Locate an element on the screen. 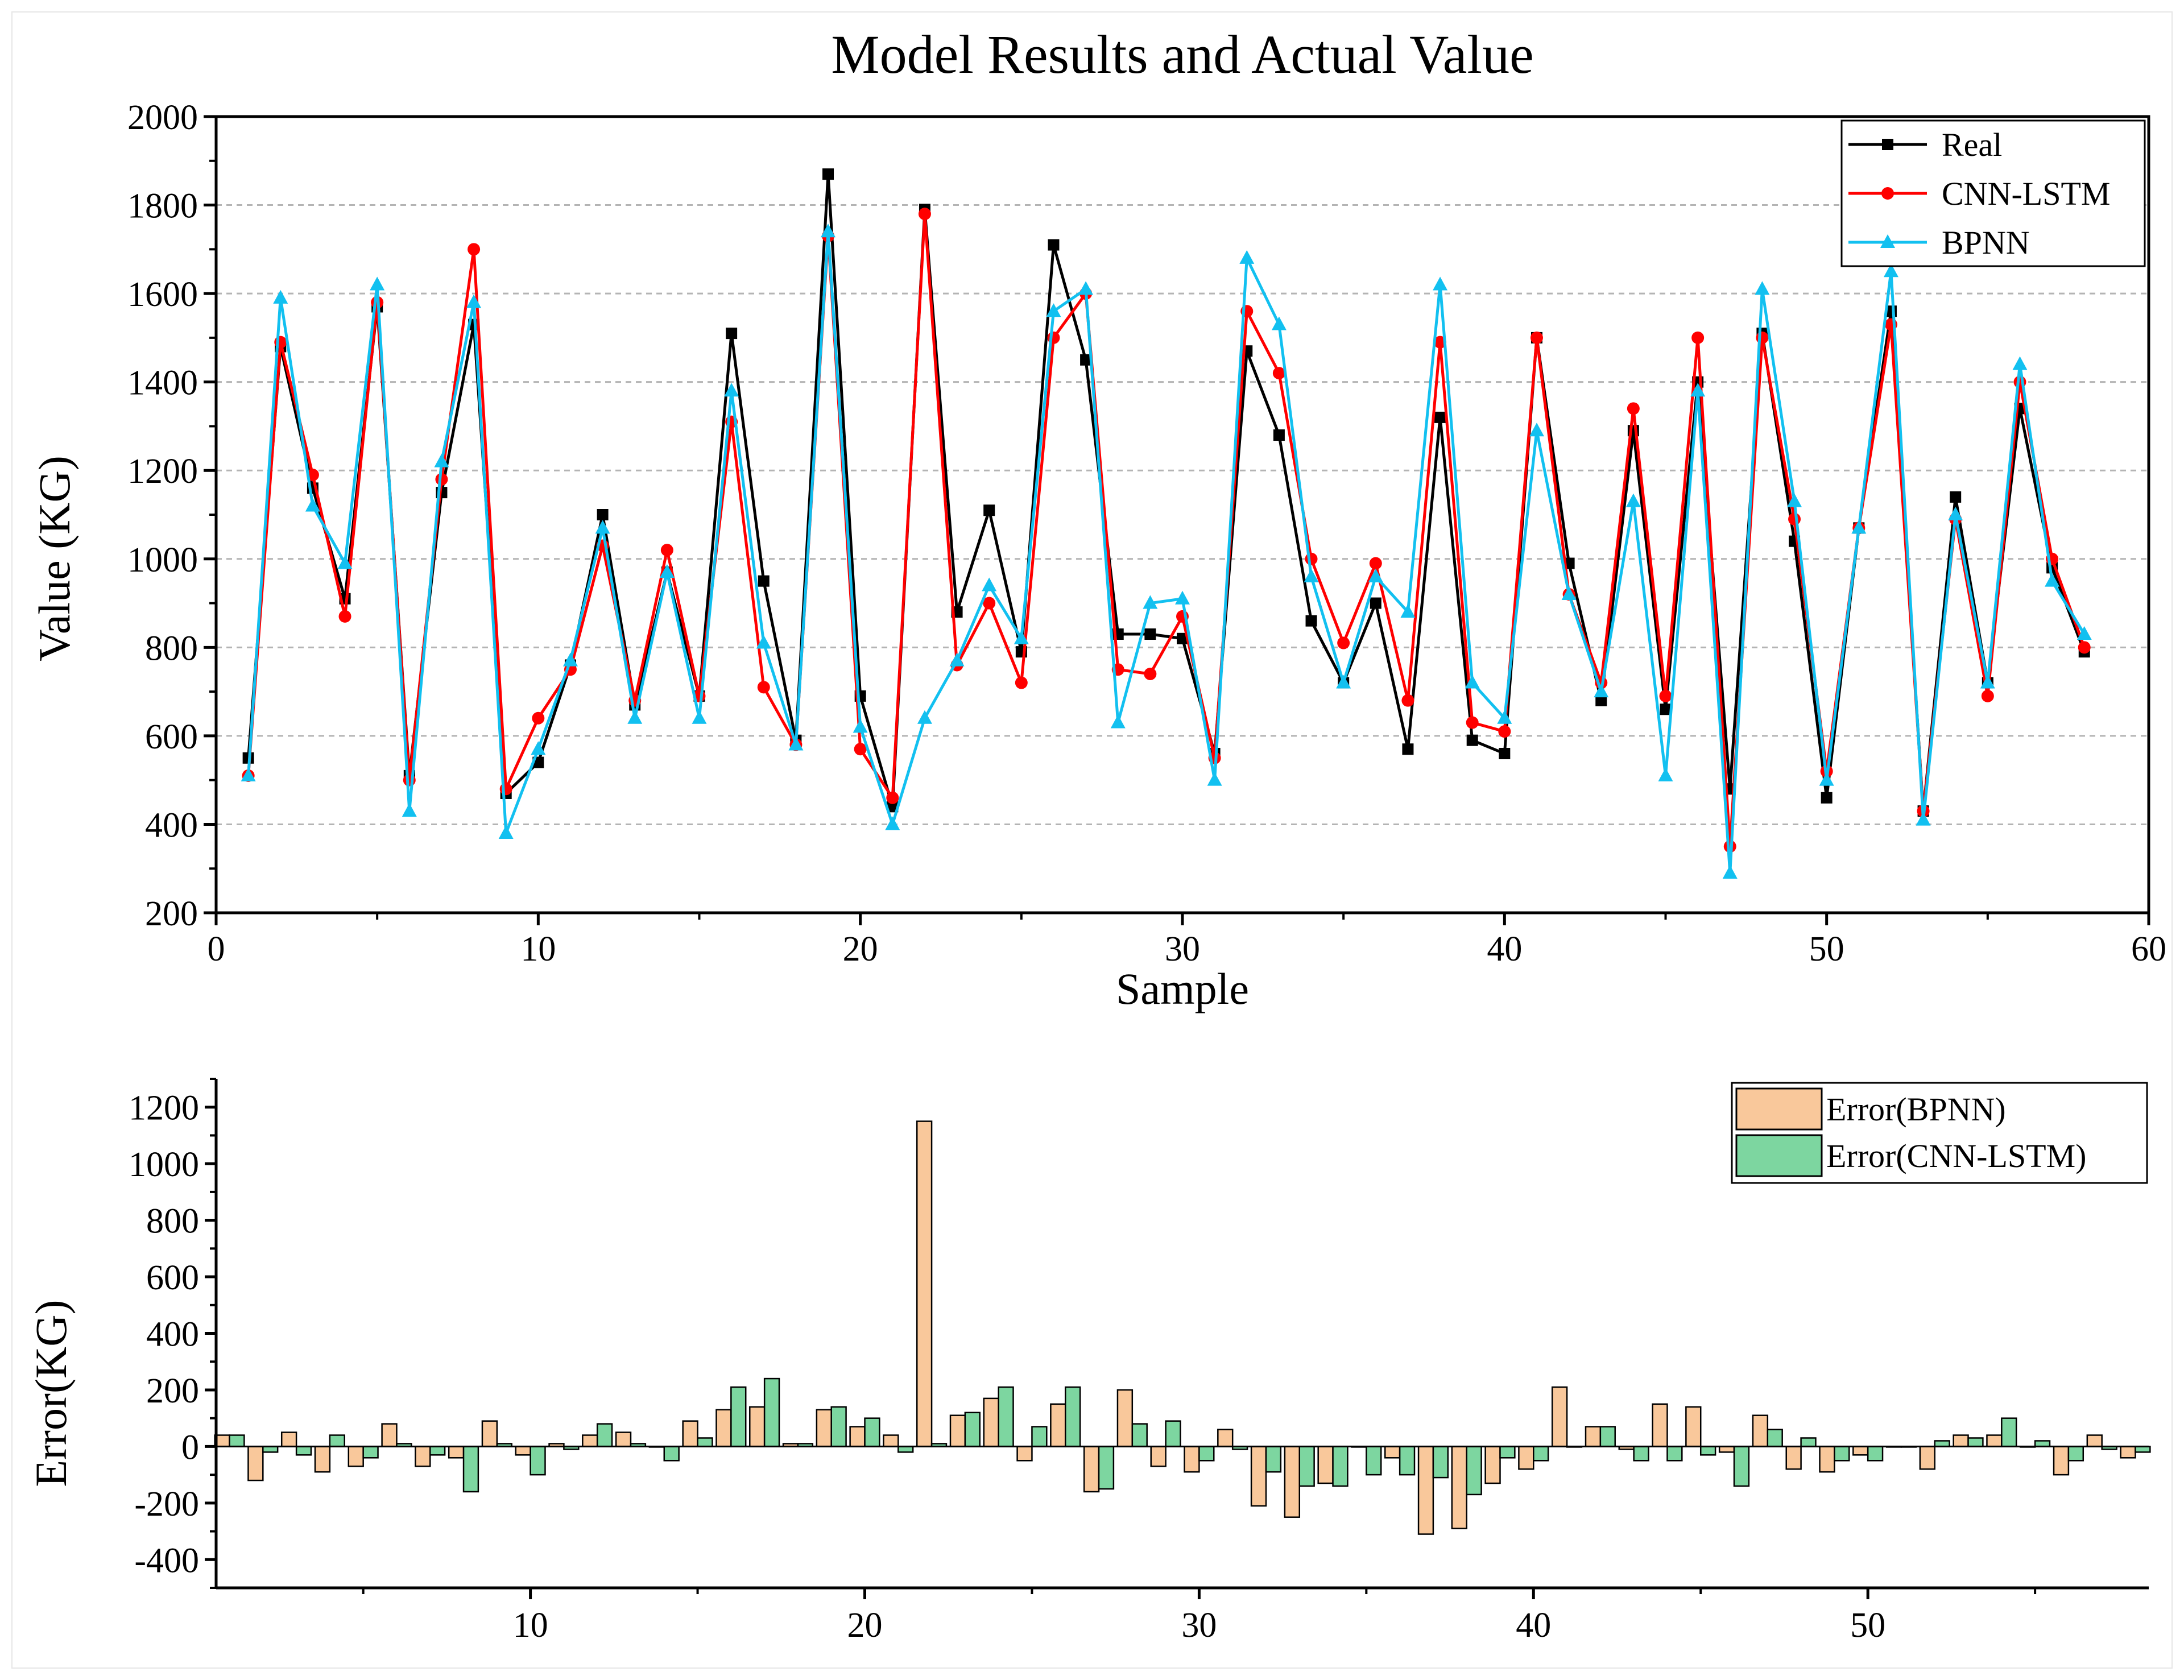 This screenshot has width=2184, height=1680. legend: Real CNN-LSTM BPNN is located at coordinates (1993, 193).